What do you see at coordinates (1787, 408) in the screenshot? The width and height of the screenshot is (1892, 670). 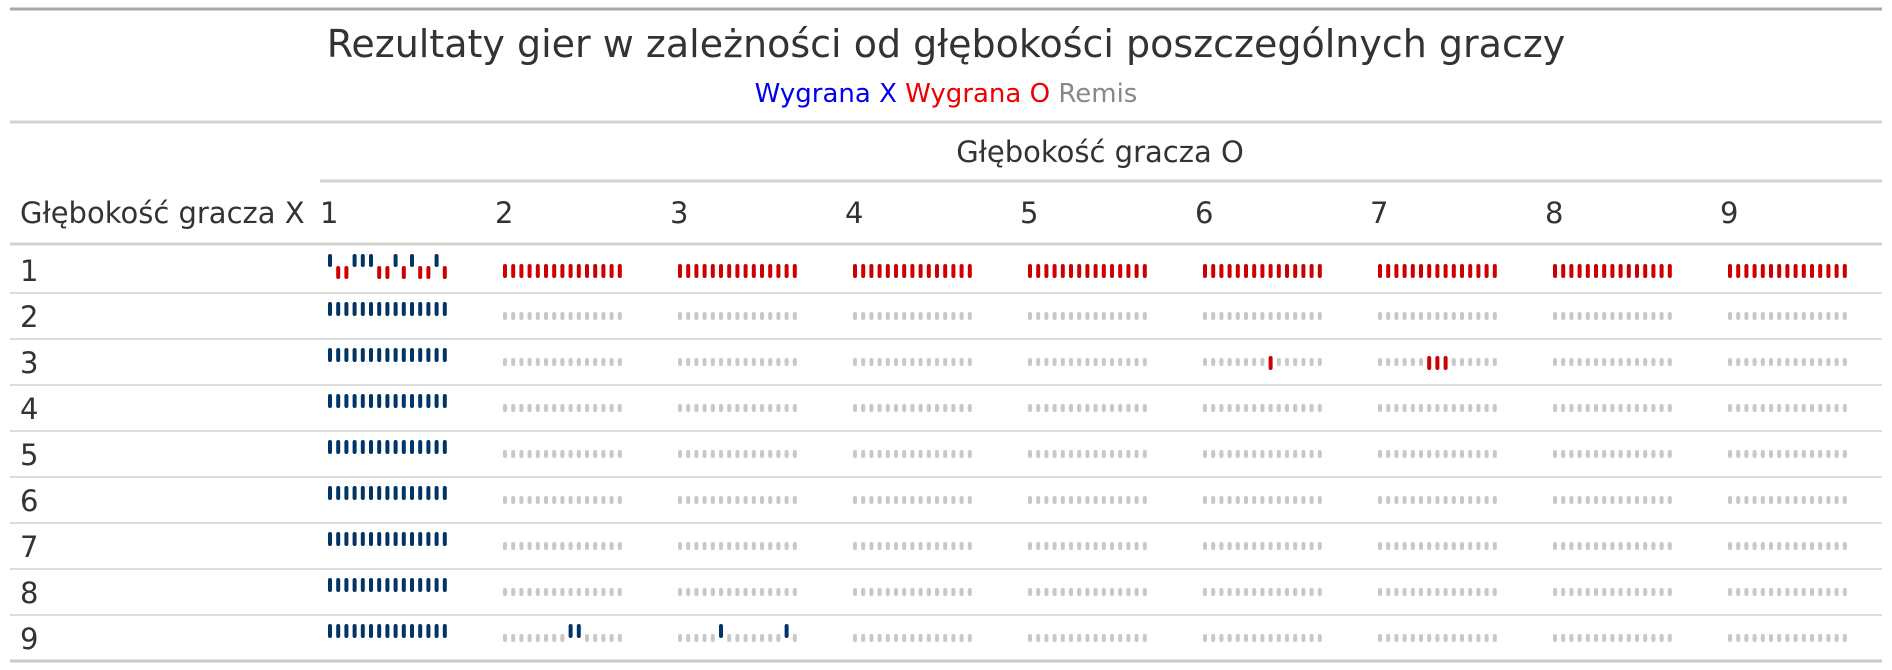 I see `sparkline-cell-x4-o9` at bounding box center [1787, 408].